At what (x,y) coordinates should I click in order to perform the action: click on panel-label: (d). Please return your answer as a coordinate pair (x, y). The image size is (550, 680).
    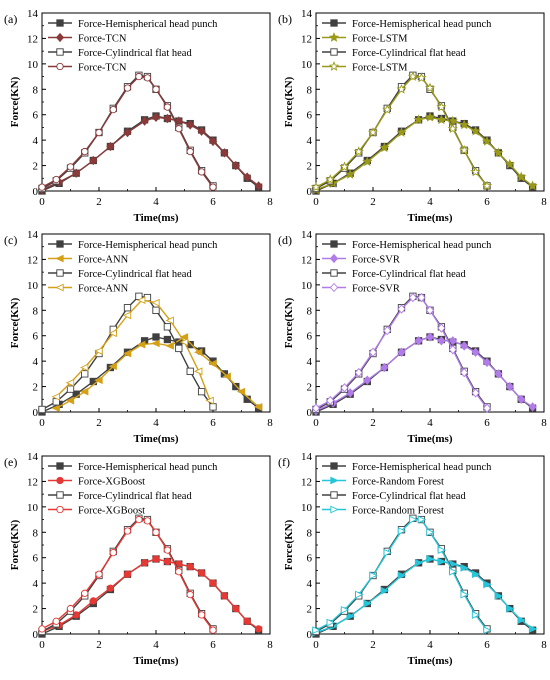
    Looking at the image, I should click on (285, 240).